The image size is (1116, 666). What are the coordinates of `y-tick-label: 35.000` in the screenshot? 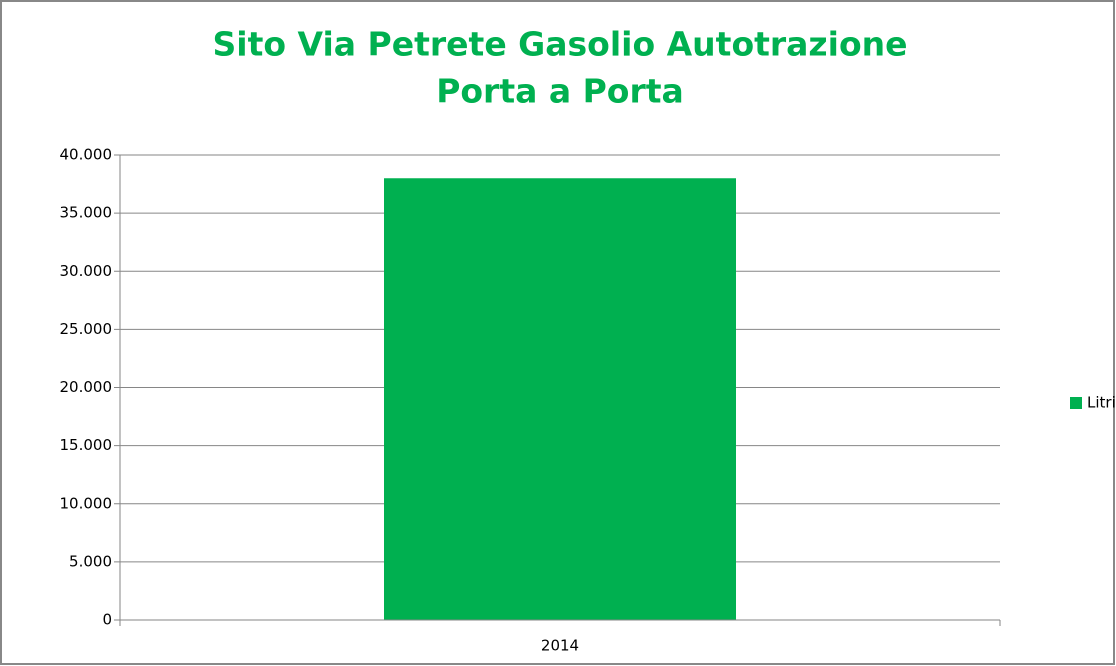 It's located at (86, 213).